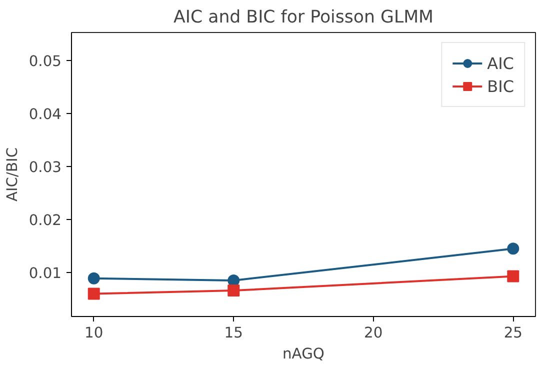 Image resolution: width=550 pixels, height=365 pixels. What do you see at coordinates (12, 174) in the screenshot?
I see `y-axis-title: AIC/BIC` at bounding box center [12, 174].